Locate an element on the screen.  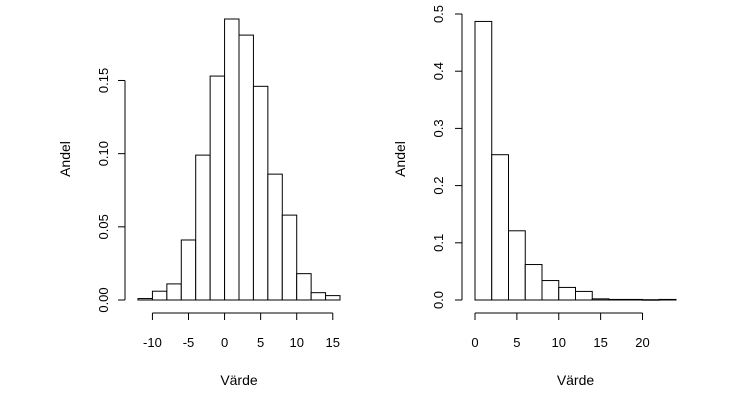
y-tick-label: 0.2 is located at coordinates (438, 186).